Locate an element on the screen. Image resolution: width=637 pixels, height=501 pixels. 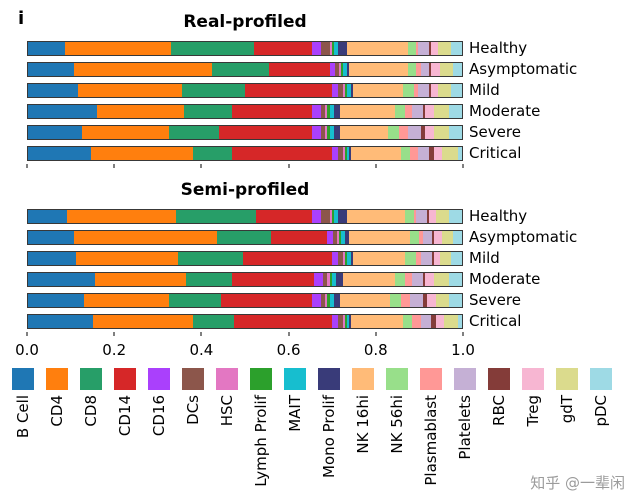
legend-item-cd16: CD16 is located at coordinates (159, 427).